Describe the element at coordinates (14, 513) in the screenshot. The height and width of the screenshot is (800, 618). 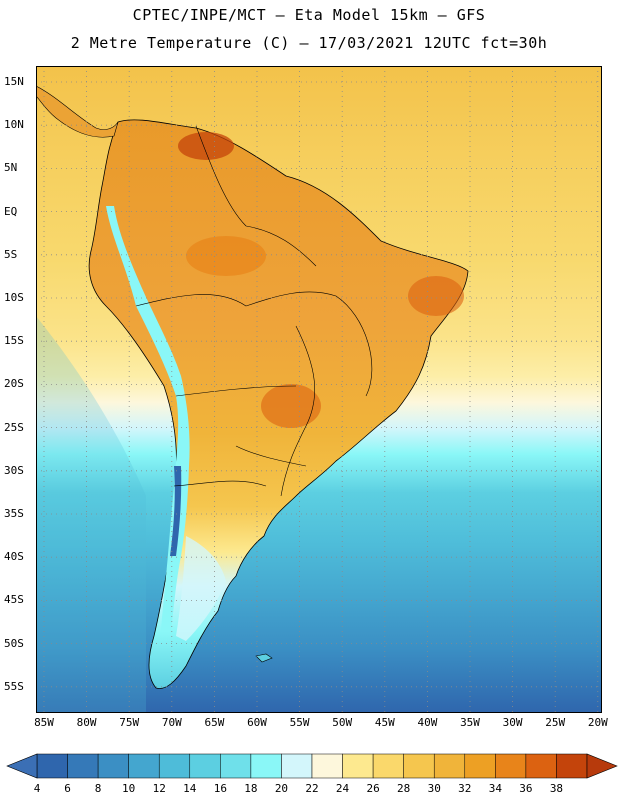
I see `lat-label: 35S` at that location.